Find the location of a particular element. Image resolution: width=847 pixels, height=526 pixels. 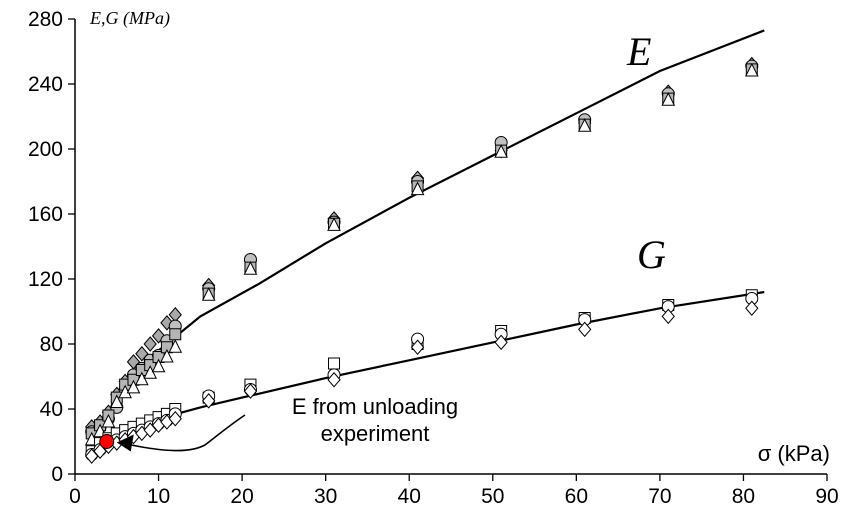

x-tick-label: 0 is located at coordinates (75, 496).